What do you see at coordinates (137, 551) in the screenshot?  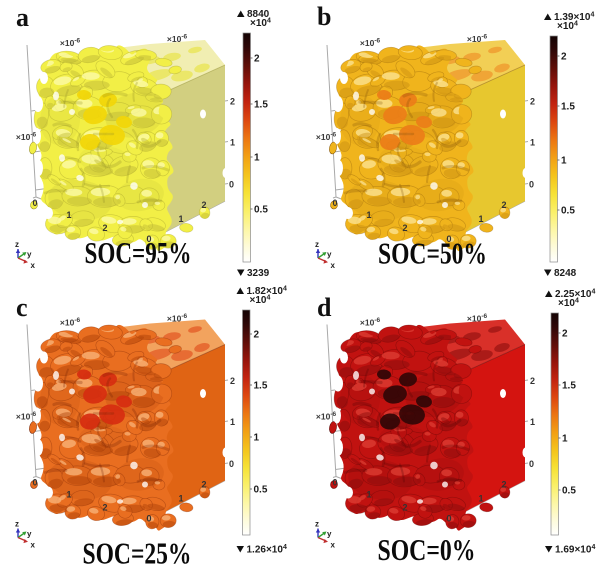 I see `svg-text: SOC=25%` at bounding box center [137, 551].